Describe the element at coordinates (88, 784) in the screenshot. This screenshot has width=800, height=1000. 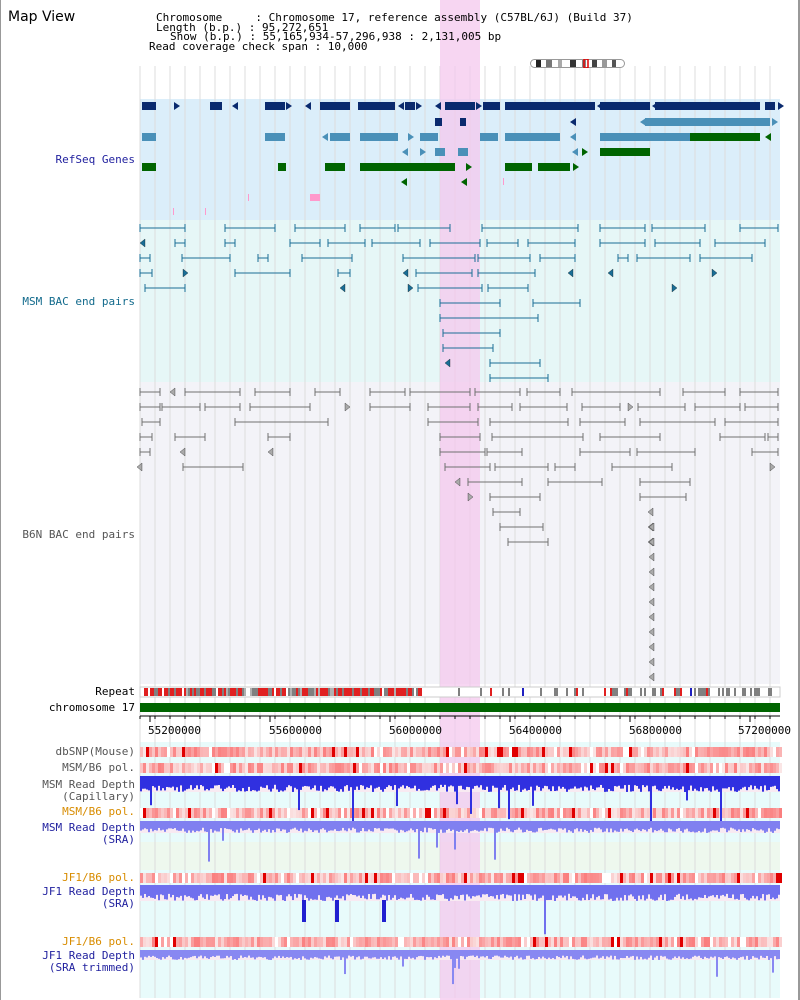
I see `track-label-msm-read-cap: MSM Read Depth` at that location.